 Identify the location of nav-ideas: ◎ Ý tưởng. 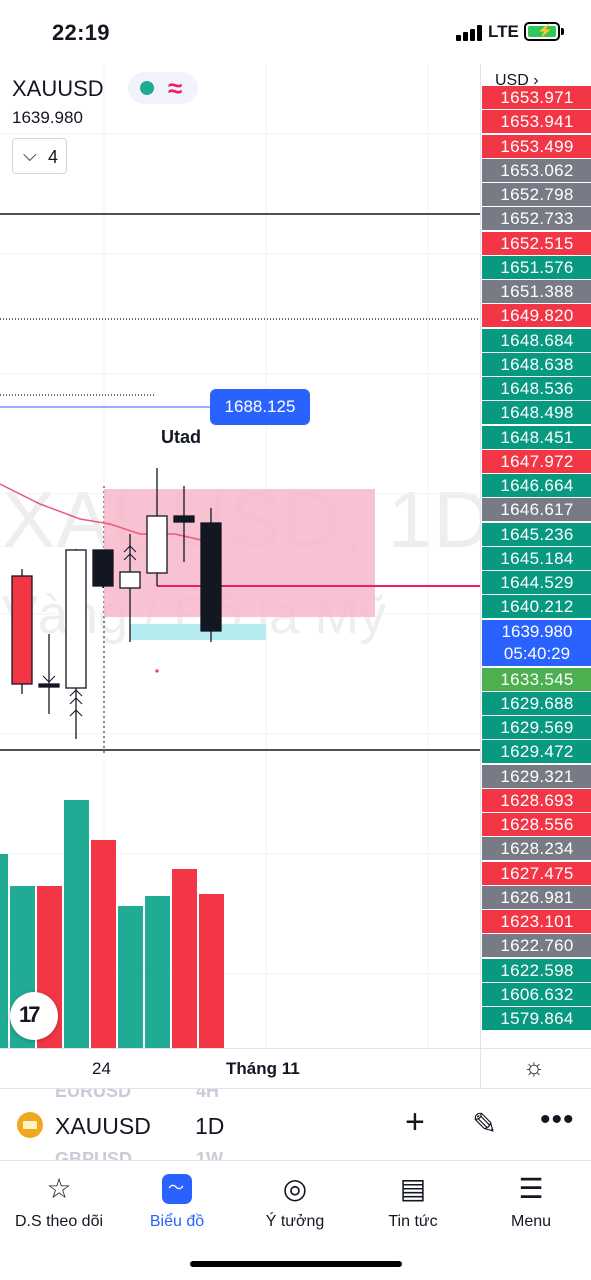
(295, 1201).